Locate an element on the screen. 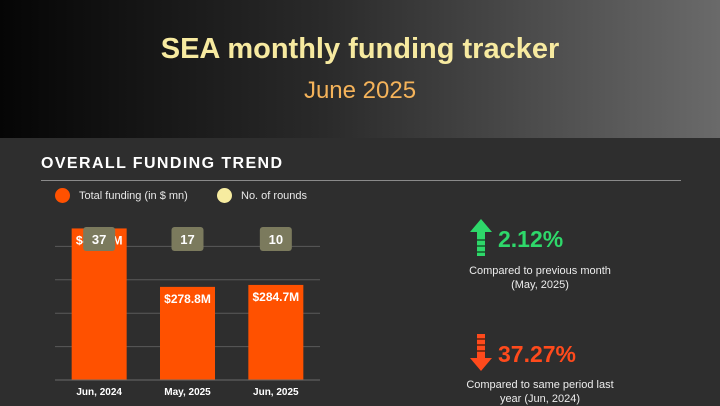 The image size is (720, 406). category-label: Jun, 2025 is located at coordinates (276, 392).